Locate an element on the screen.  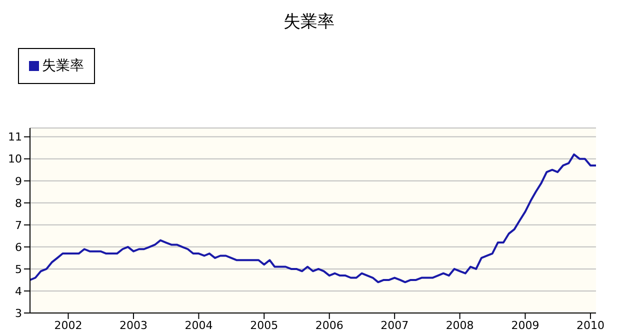
x-tick-label: 2008 is located at coordinates (460, 325).